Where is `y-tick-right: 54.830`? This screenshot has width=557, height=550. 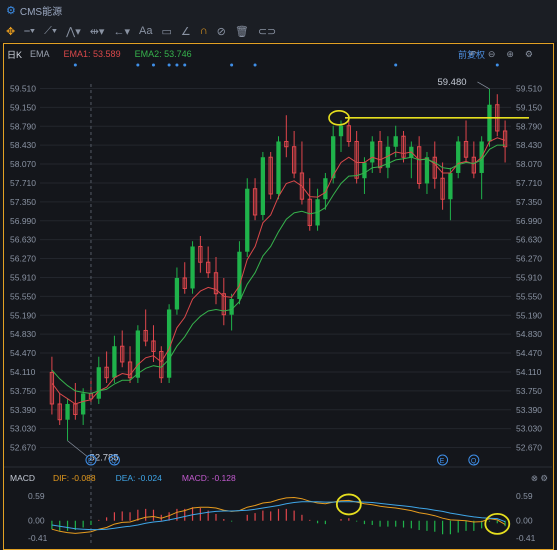 y-tick-right: 54.830 is located at coordinates (529, 334).